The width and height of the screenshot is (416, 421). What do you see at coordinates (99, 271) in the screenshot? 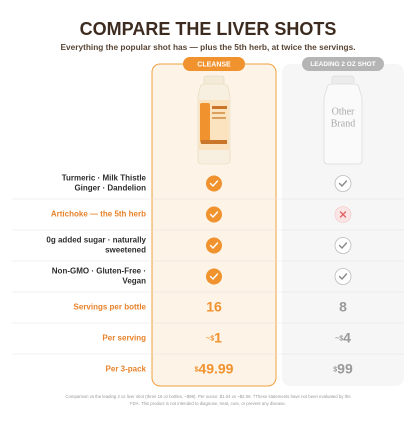
I see `row-label: Non-GMO · Gluten-Free ·` at bounding box center [99, 271].